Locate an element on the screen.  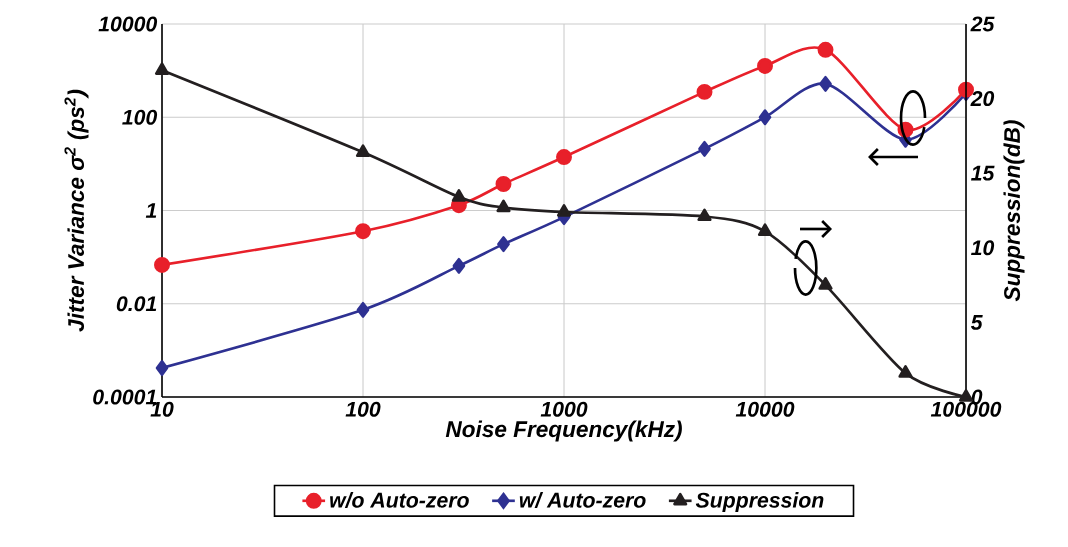
legend-label: w/o Auto-zero is located at coordinates (399, 500).